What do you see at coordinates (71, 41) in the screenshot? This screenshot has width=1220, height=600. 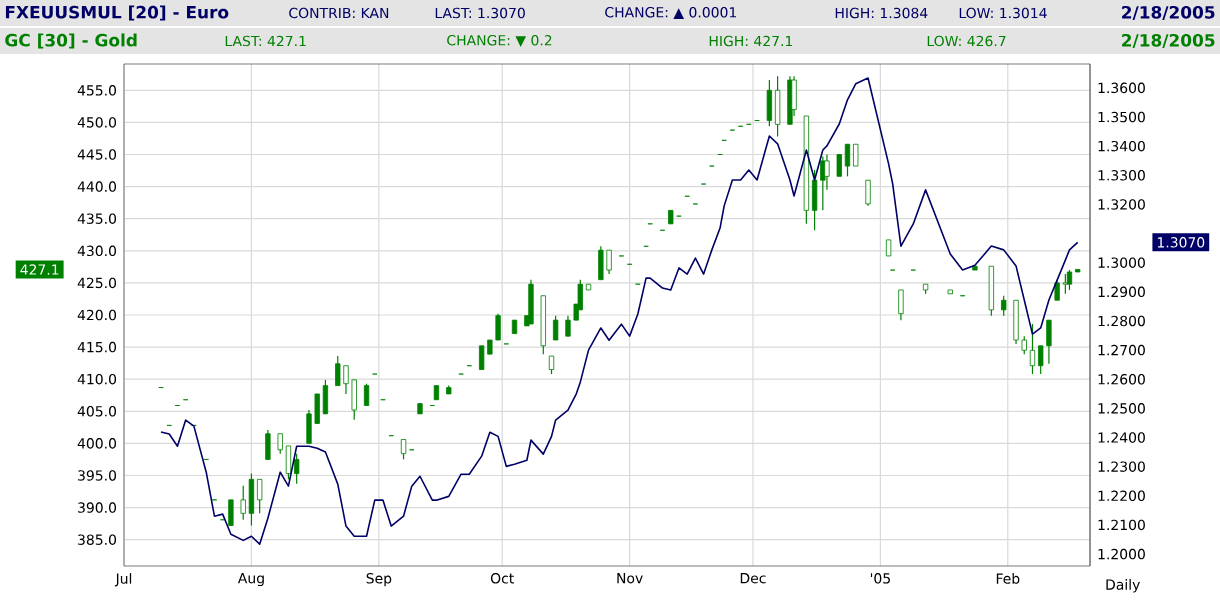 I see `text: GC [30] - Gold` at bounding box center [71, 41].